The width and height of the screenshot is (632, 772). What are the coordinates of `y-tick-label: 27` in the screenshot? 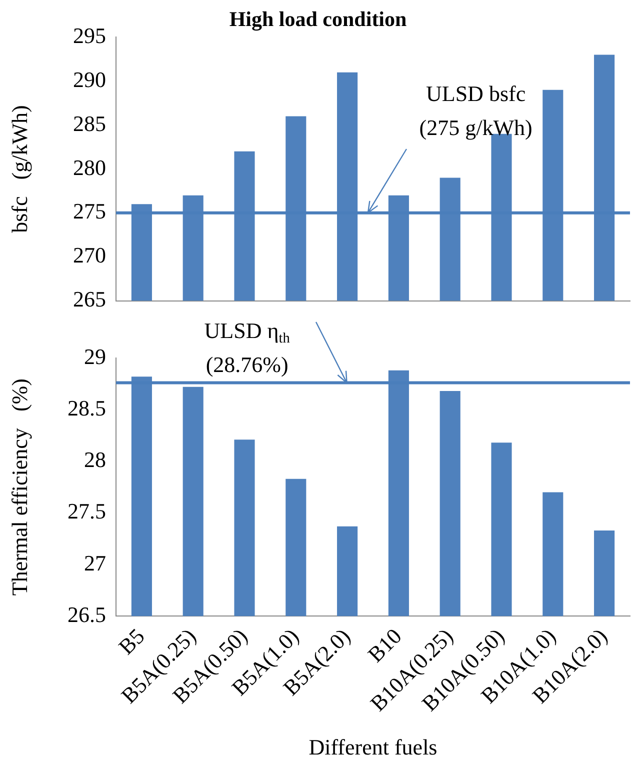 It's located at (95, 563).